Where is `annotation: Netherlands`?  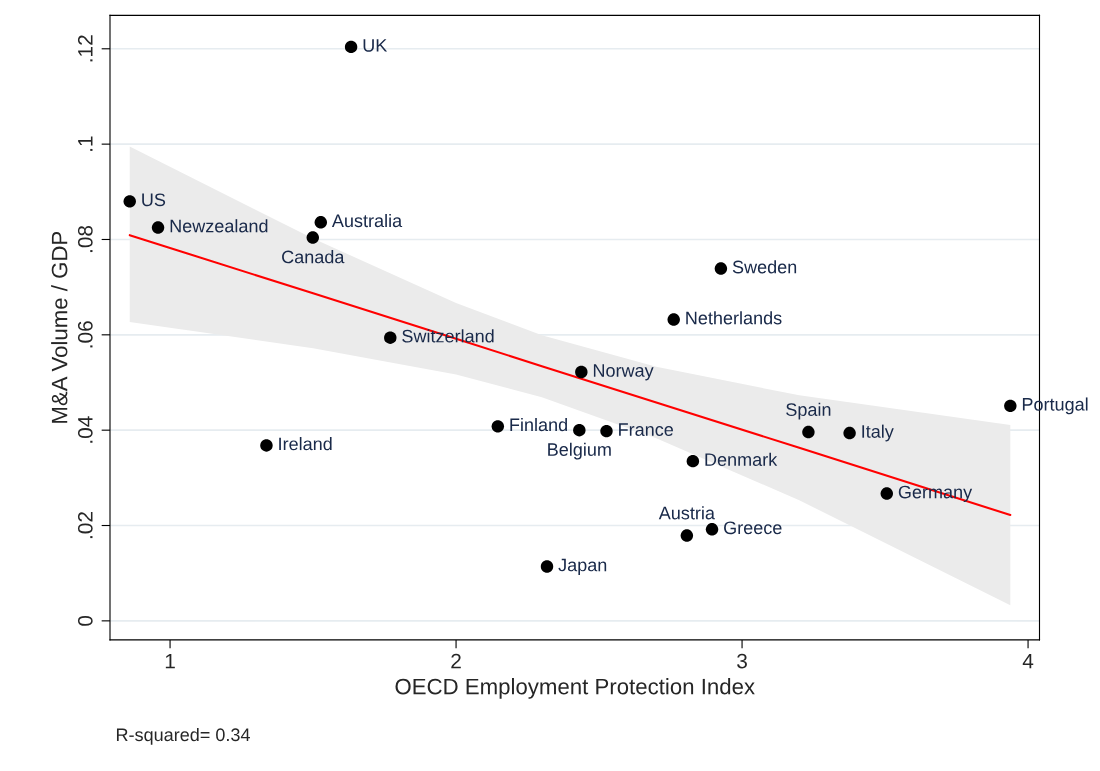
annotation: Netherlands is located at coordinates (734, 318).